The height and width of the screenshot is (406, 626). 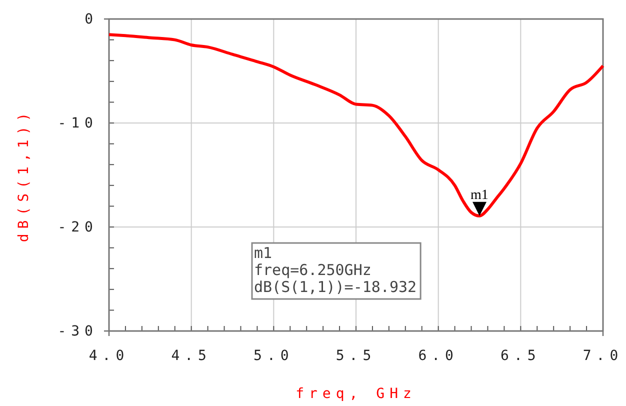 What do you see at coordinates (520, 356) in the screenshot?
I see `x-tick-label: 6.5` at bounding box center [520, 356].